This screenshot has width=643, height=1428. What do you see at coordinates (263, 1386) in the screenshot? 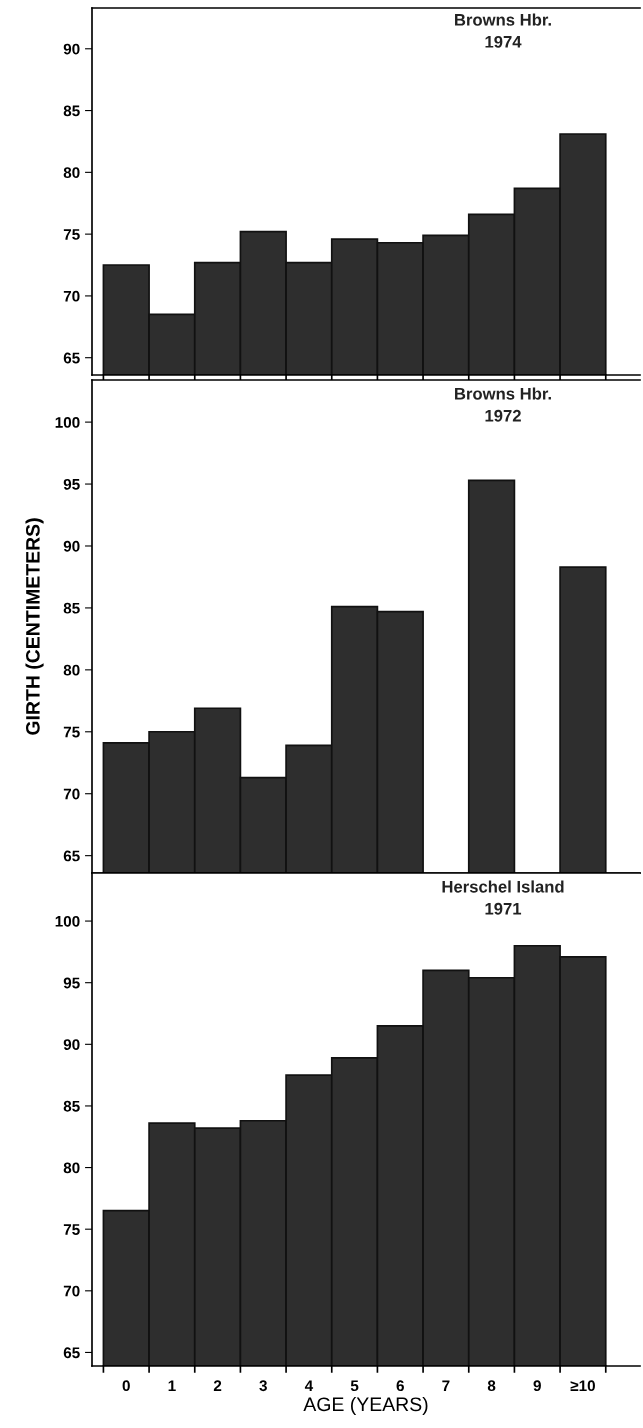
I see `x-tick-label: 3` at bounding box center [263, 1386].